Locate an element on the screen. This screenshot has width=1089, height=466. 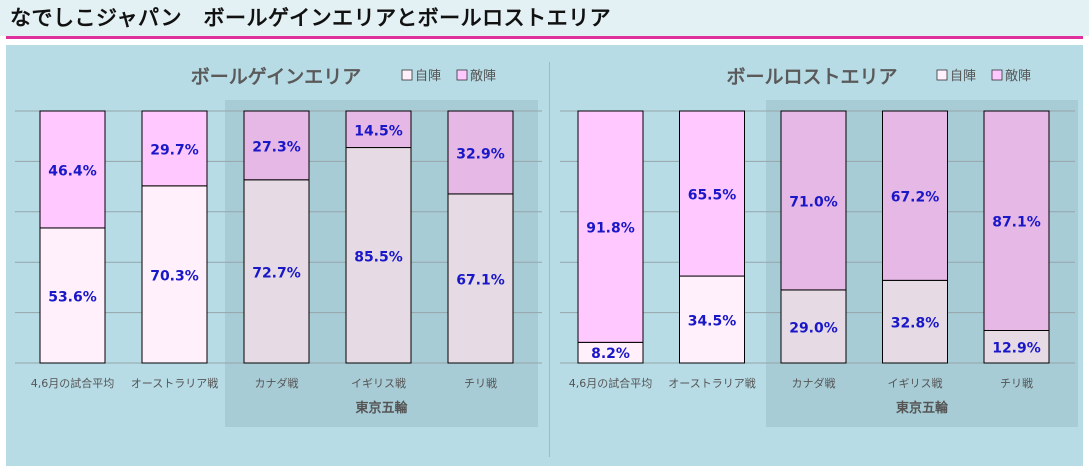
data-label: 85.5% is located at coordinates (378, 257).